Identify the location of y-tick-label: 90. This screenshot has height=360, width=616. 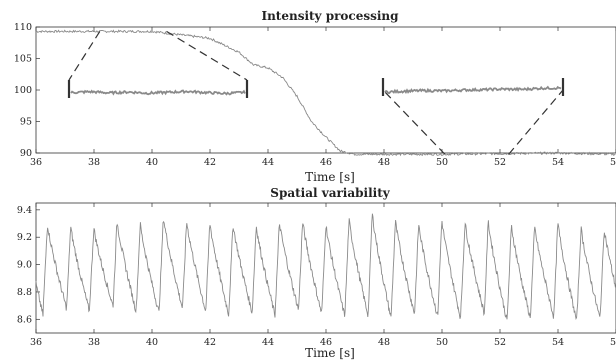
(26, 153).